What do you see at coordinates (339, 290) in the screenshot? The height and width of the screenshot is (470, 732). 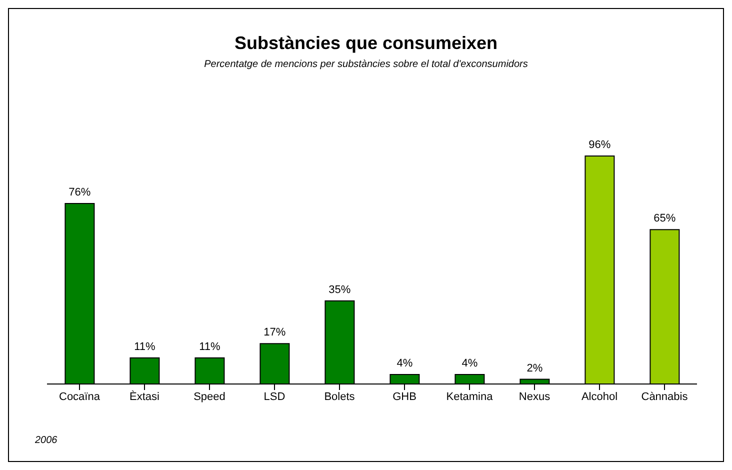 I see `data-label: 35%` at bounding box center [339, 290].